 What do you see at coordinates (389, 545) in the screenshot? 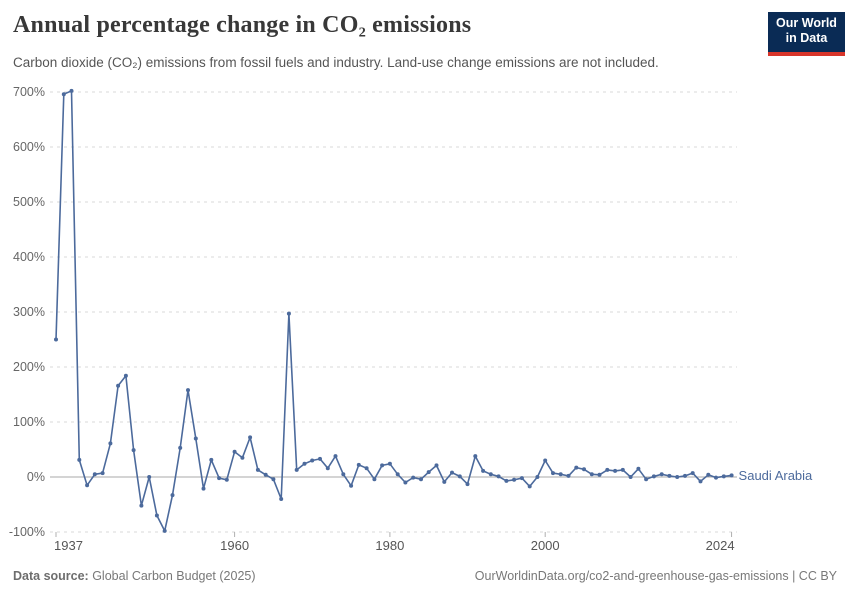
I see `x-axis-tick-label: 1980` at bounding box center [389, 545].